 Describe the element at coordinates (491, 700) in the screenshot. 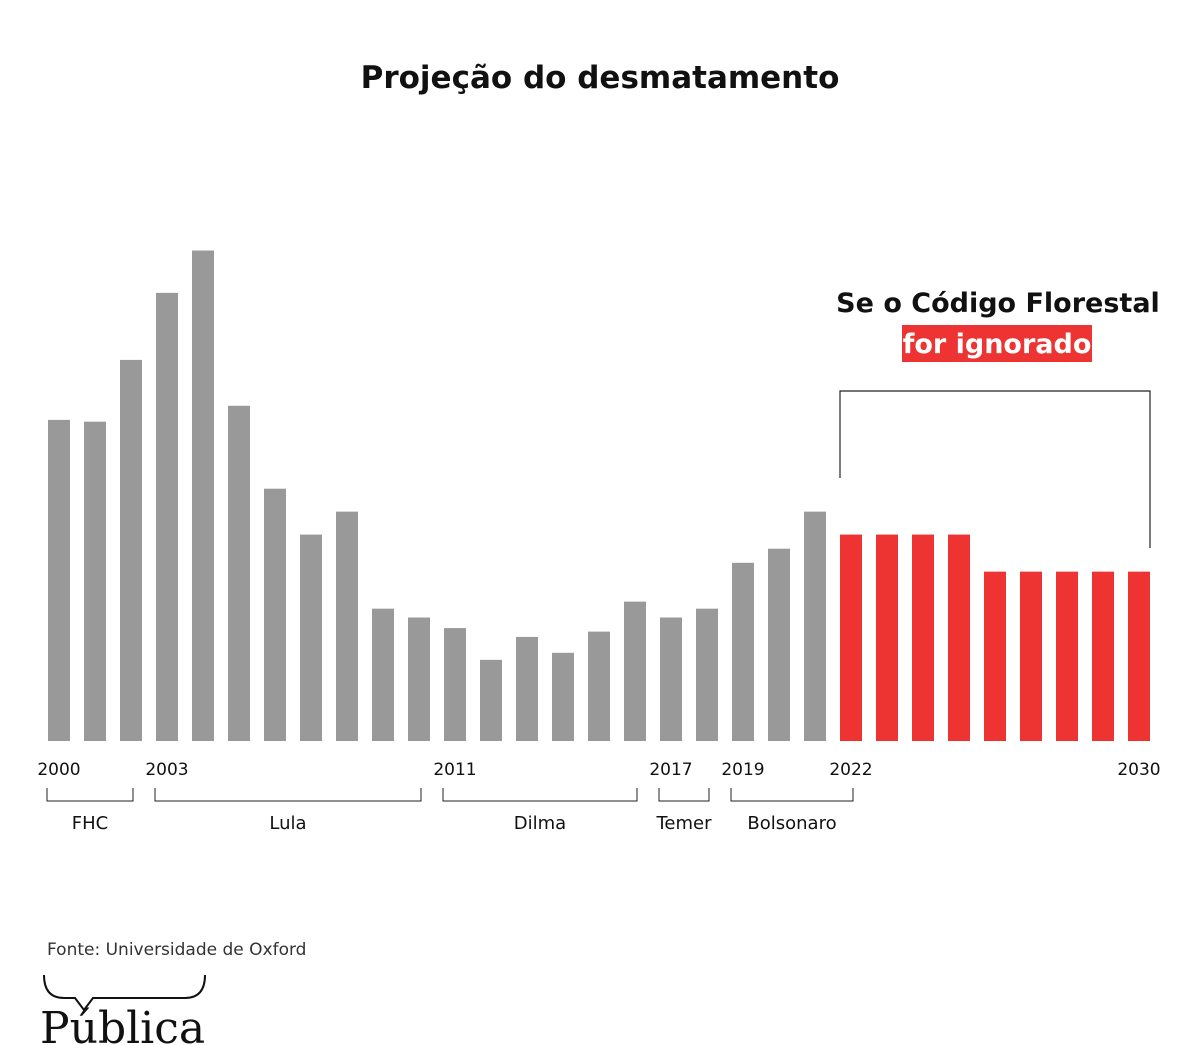

I see `bar-historical-2012` at that location.